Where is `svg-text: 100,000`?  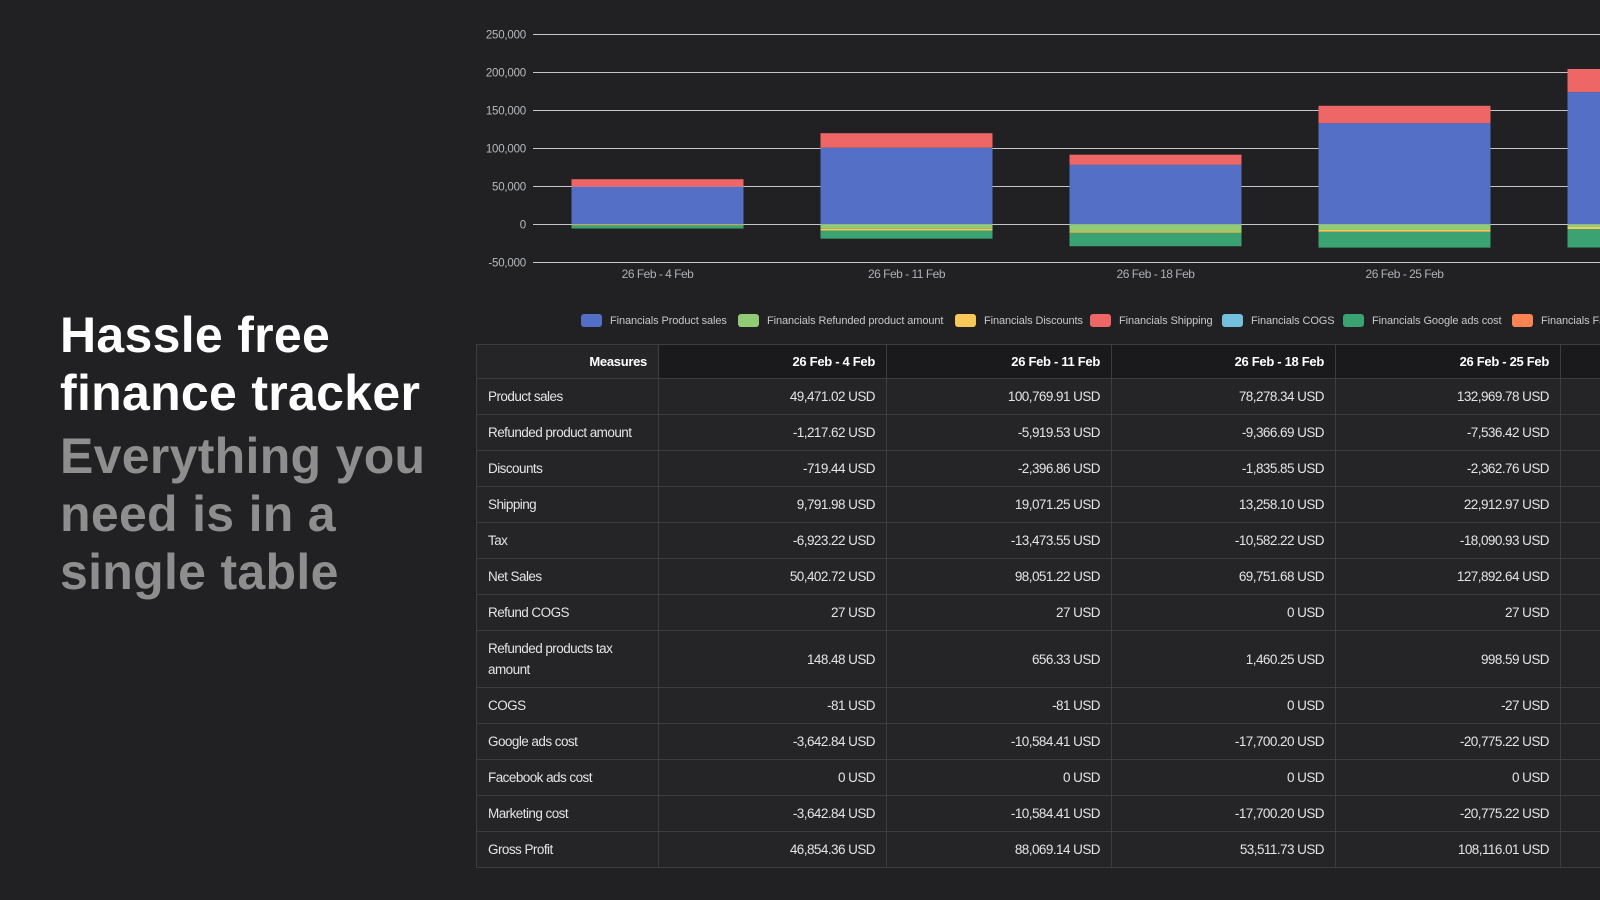 svg-text: 100,000 is located at coordinates (506, 150).